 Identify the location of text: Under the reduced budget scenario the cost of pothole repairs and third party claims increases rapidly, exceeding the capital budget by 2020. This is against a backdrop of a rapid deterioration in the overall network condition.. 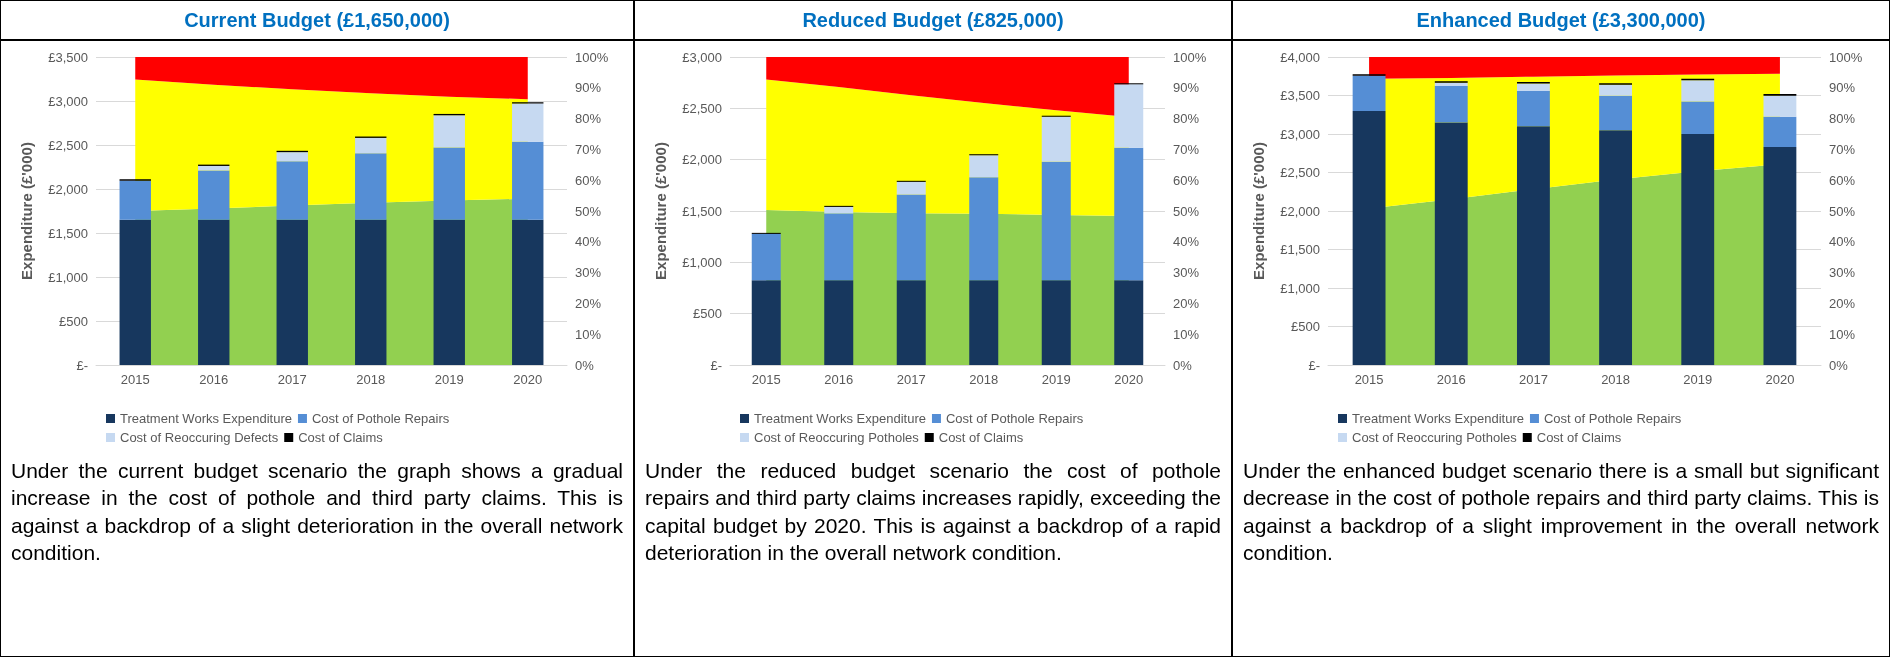
(933, 512).